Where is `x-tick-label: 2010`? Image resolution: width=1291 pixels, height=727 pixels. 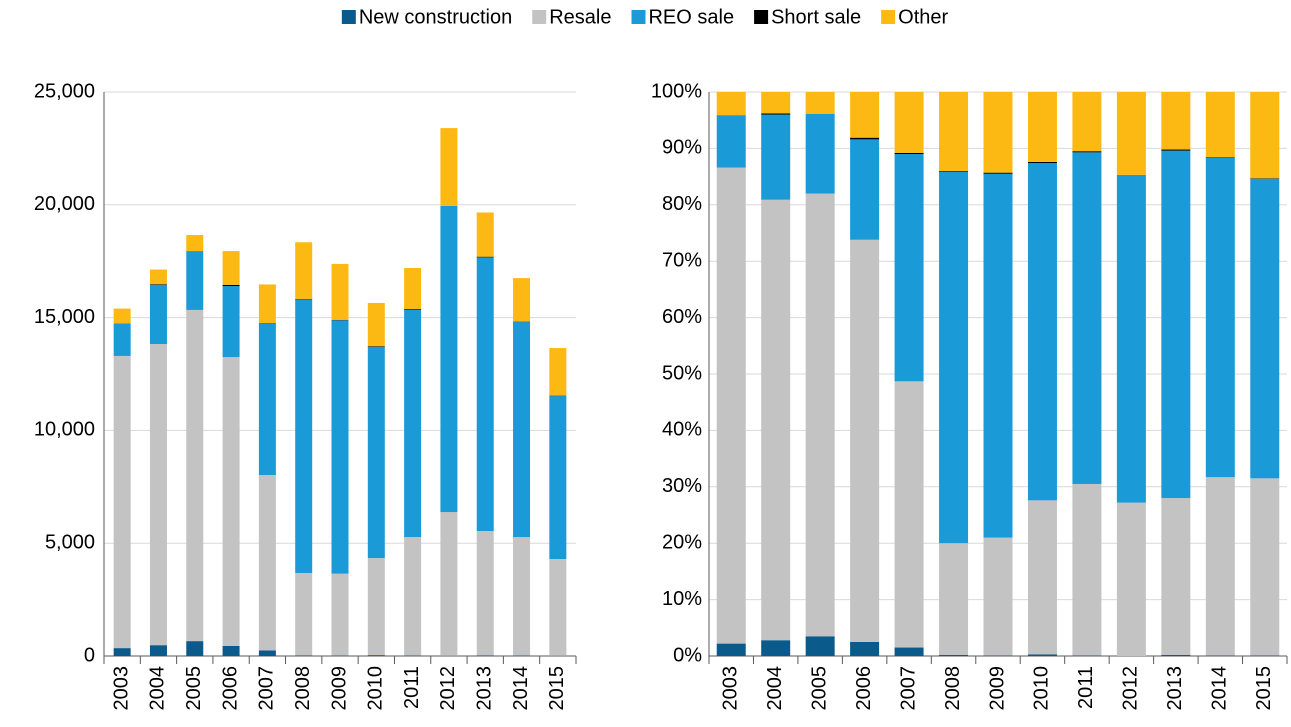 x-tick-label: 2010 is located at coordinates (376, 688).